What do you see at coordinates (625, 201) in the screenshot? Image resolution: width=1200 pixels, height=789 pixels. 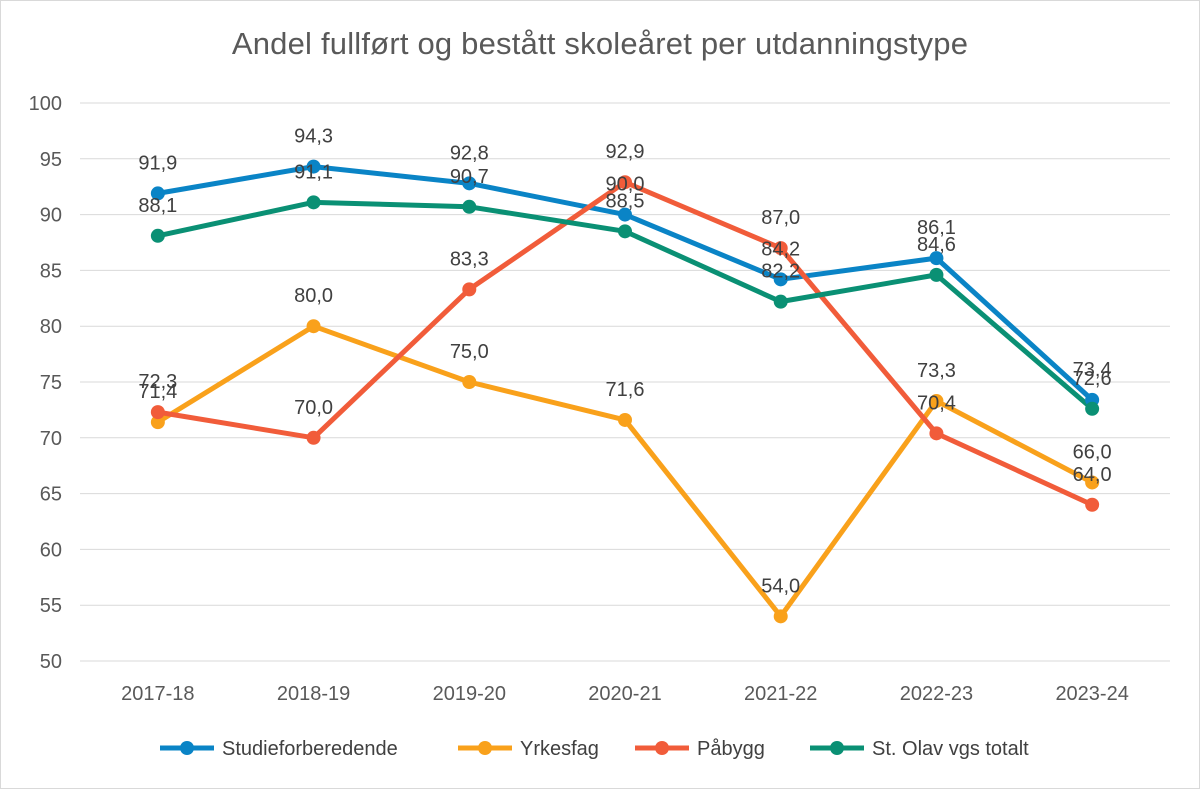 I see `data-label: 88,5` at bounding box center [625, 201].